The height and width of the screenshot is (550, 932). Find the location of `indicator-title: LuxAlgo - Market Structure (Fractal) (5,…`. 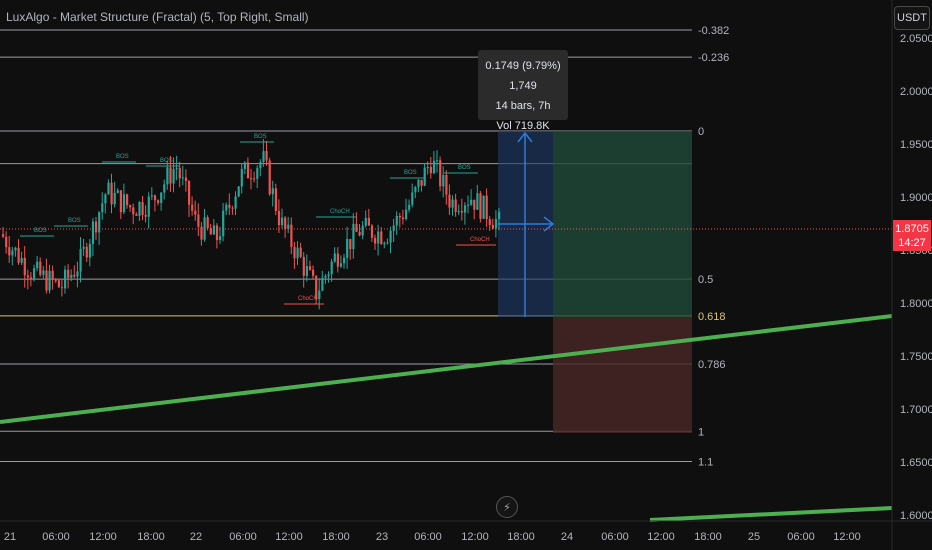

indicator-title: LuxAlgo - Market Structure (Fractal) (5,… is located at coordinates (157, 17).